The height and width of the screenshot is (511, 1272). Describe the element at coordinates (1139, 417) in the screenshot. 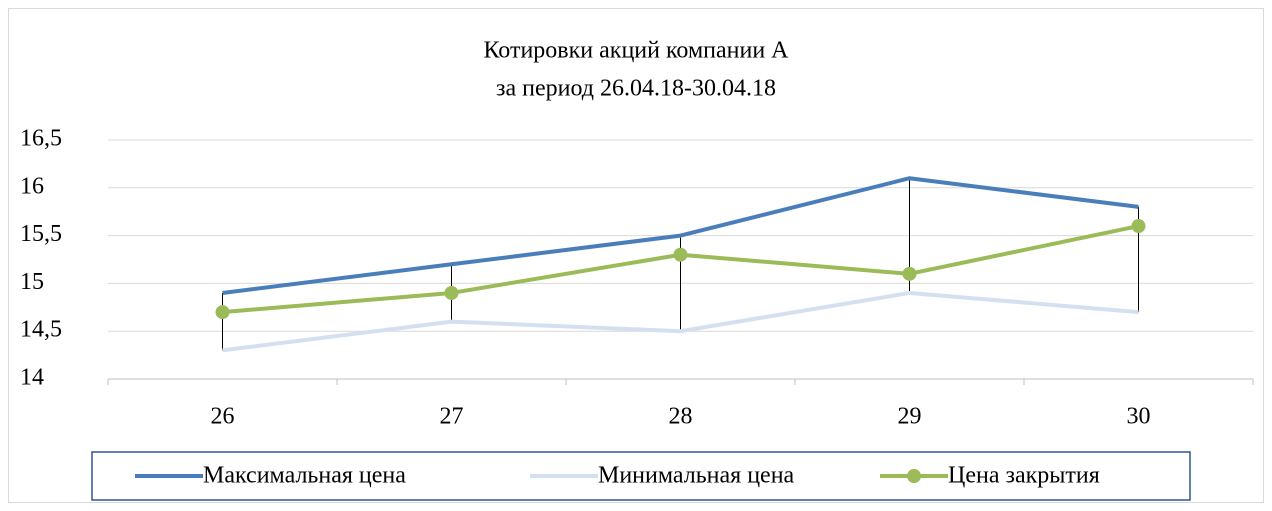

I see `x-tick-label: 30` at that location.